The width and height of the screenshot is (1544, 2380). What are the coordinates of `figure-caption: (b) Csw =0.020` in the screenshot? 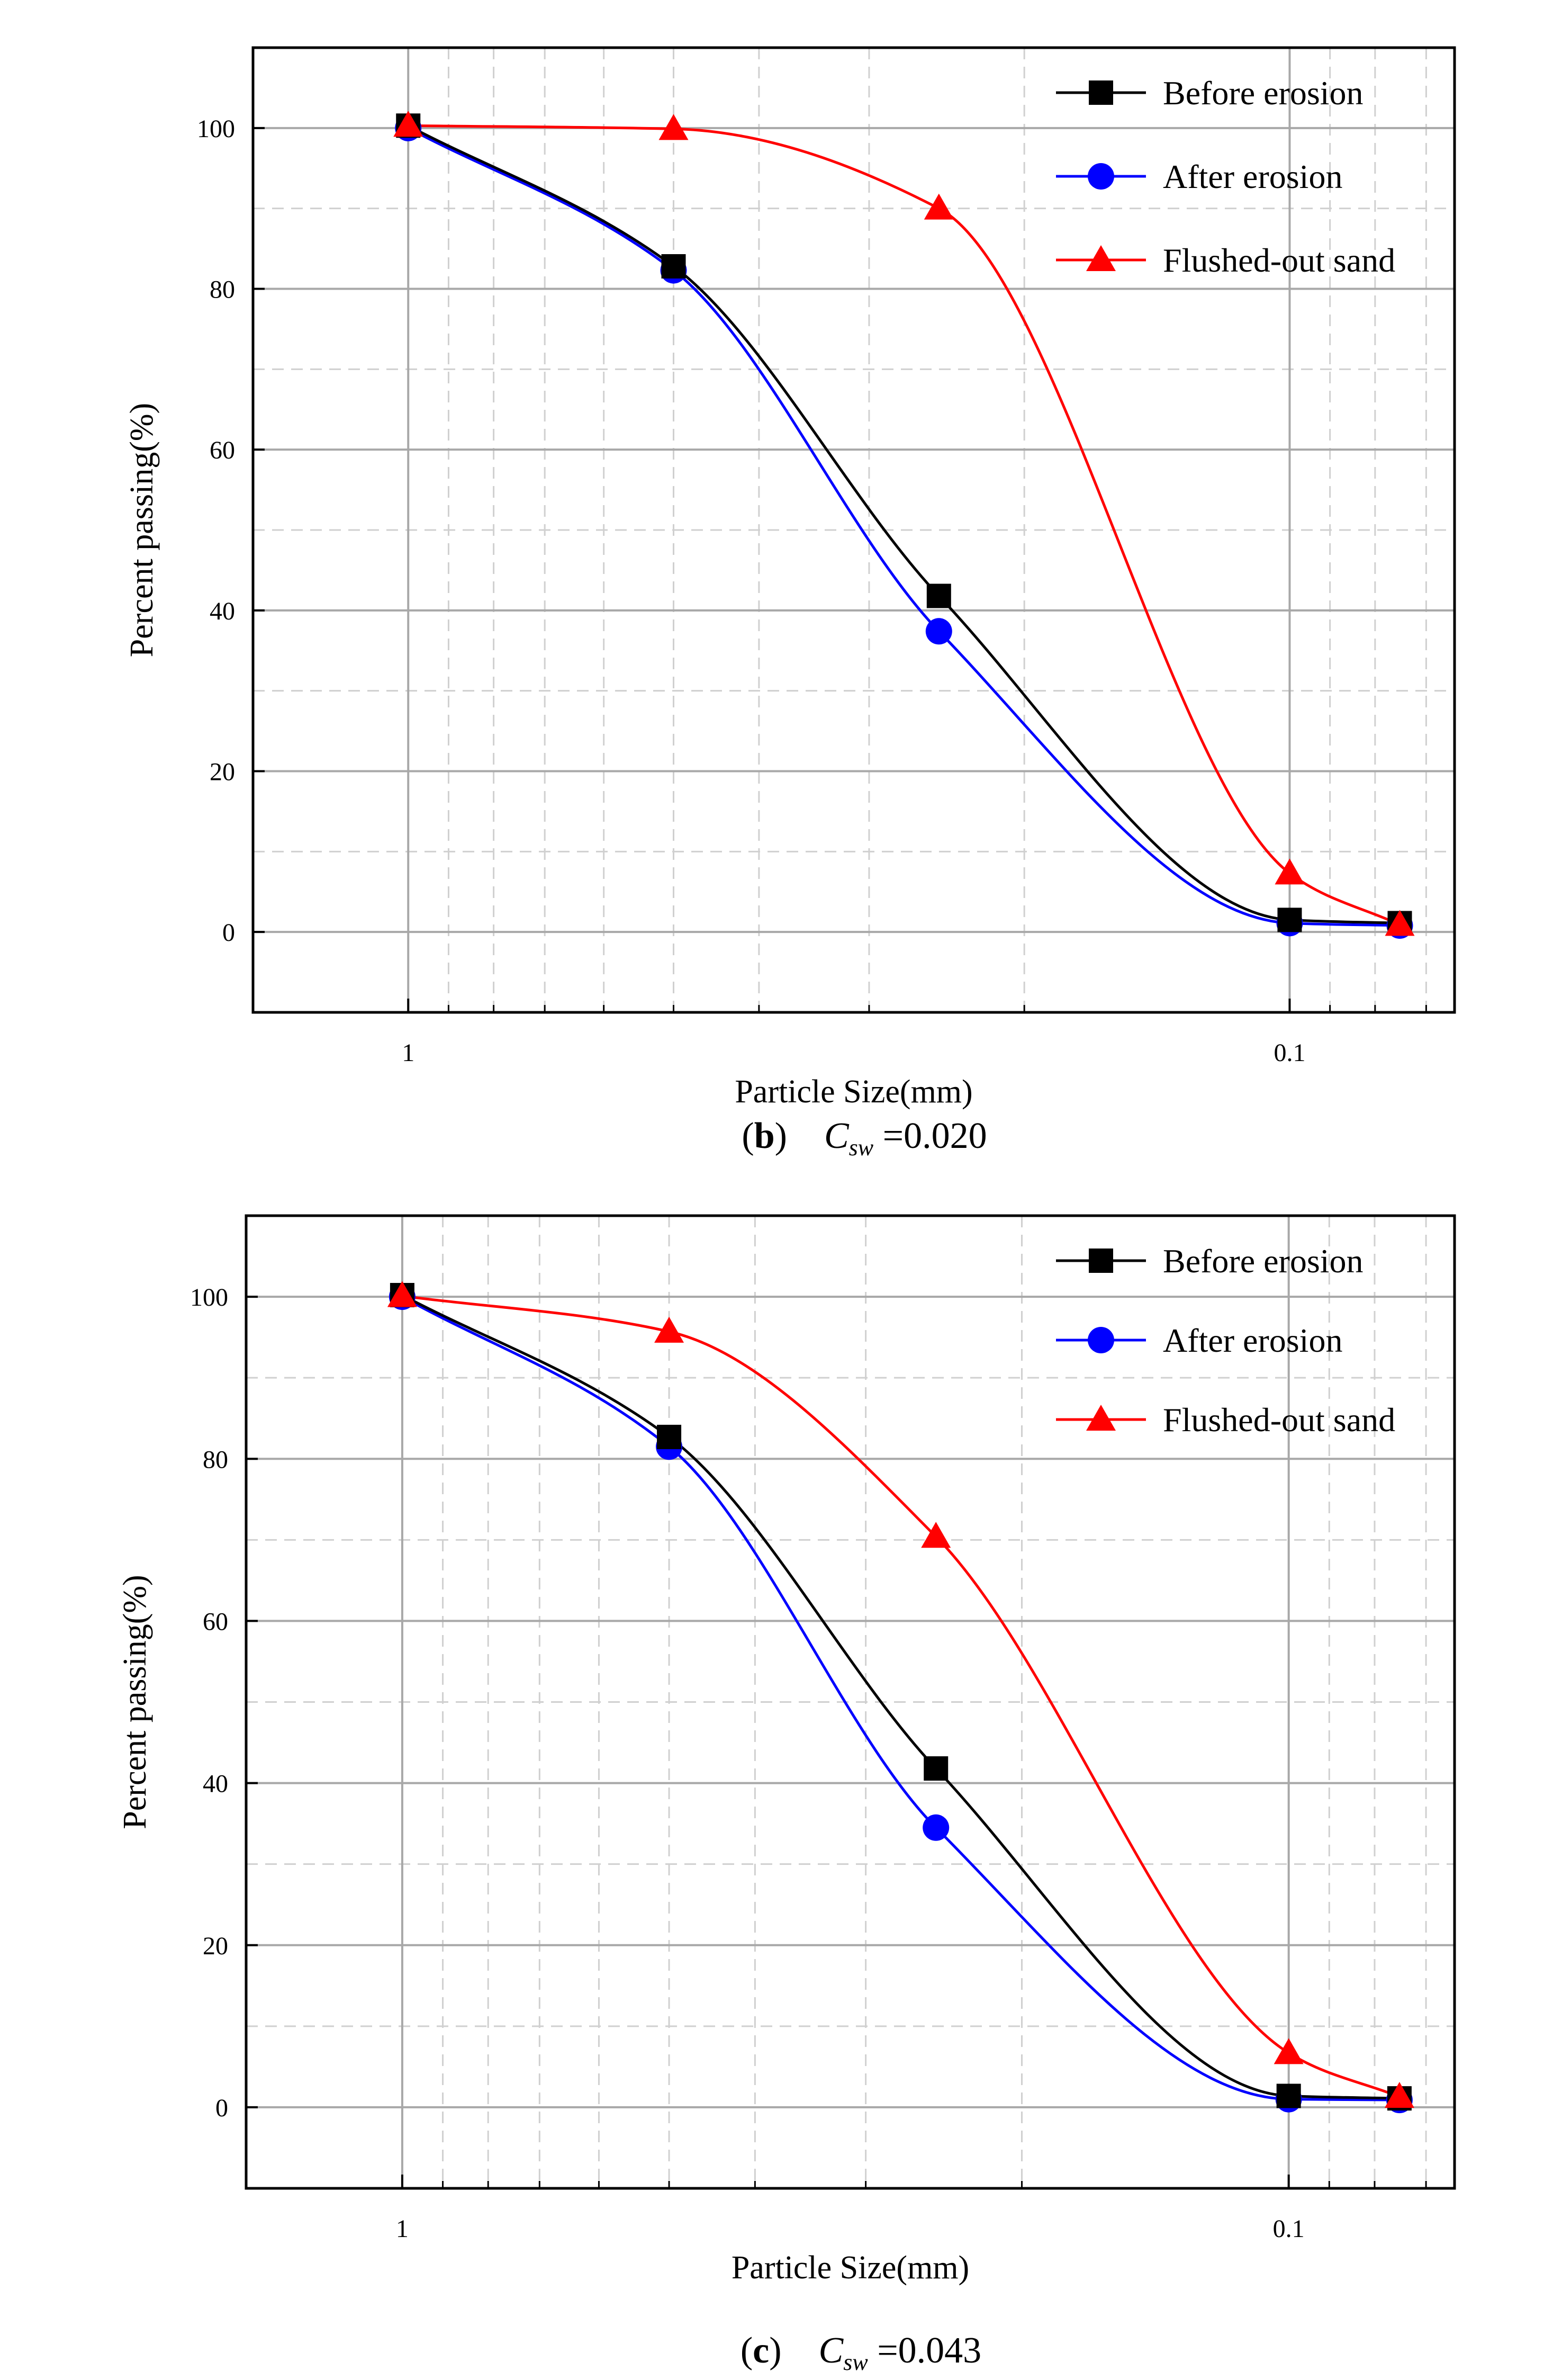 It's located at (864, 1138).